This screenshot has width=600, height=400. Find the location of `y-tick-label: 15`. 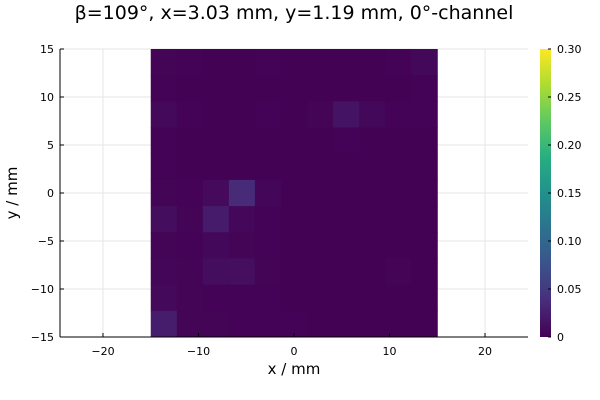

y-tick-label: 15 is located at coordinates (47, 49).